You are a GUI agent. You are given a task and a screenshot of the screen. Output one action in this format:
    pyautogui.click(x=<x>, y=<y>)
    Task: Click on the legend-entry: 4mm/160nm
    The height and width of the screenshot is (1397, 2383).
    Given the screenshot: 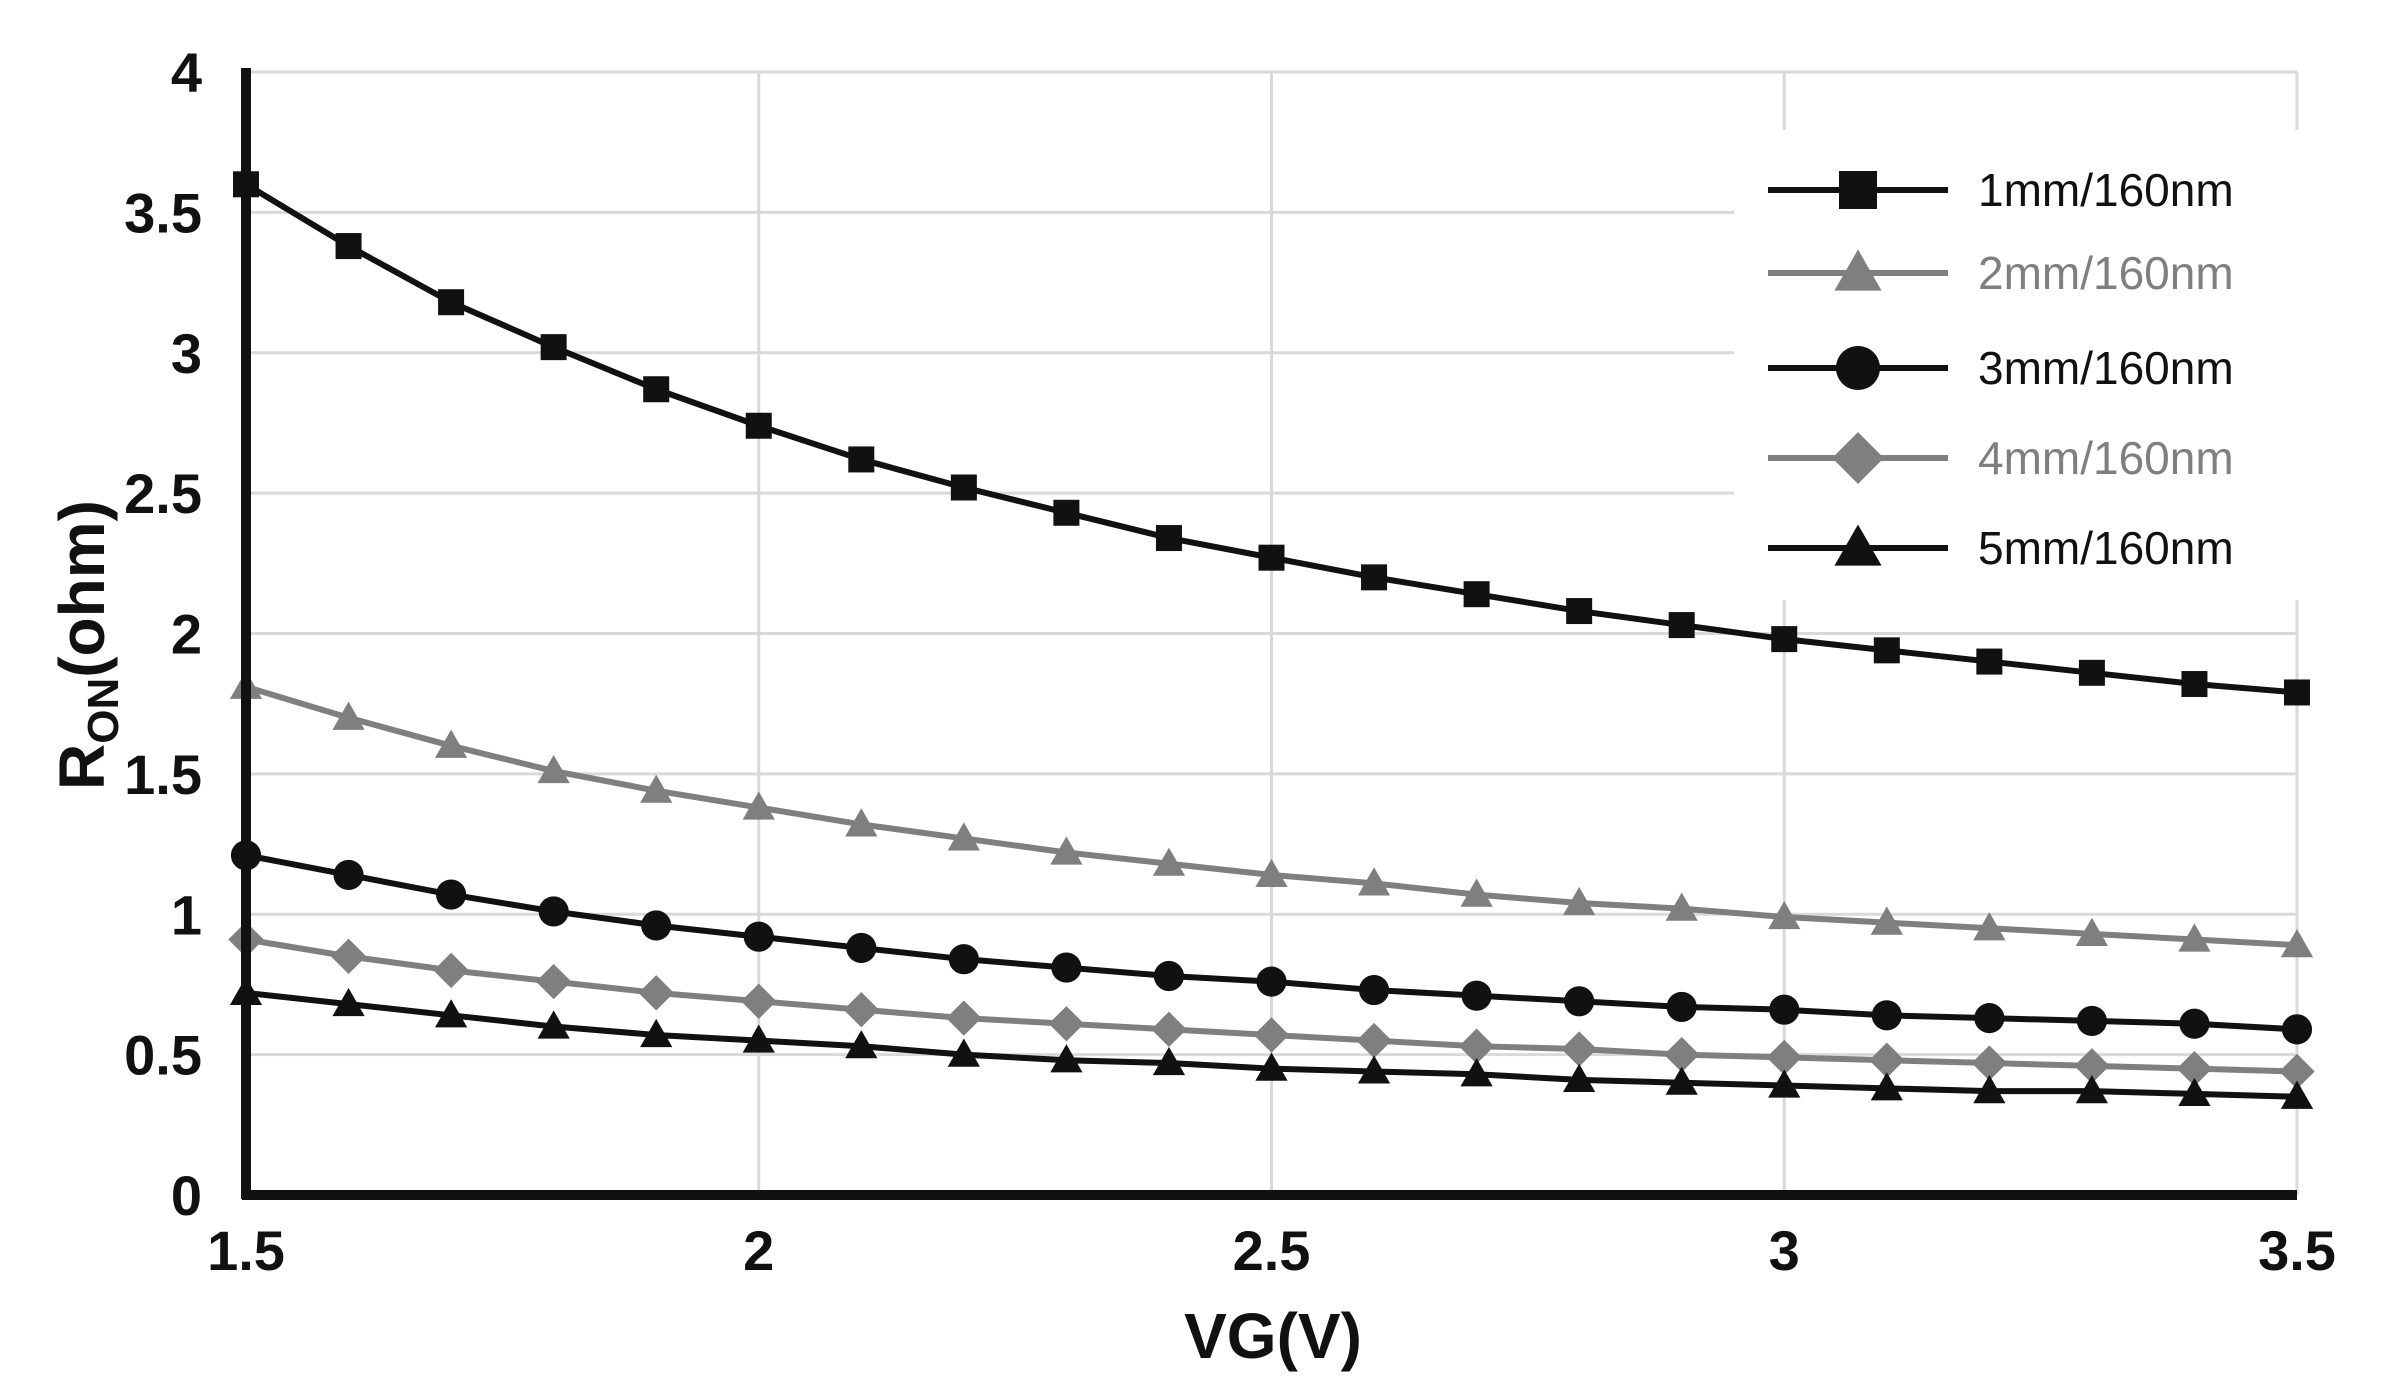 What is the action you would take?
    pyautogui.click(x=2001, y=458)
    